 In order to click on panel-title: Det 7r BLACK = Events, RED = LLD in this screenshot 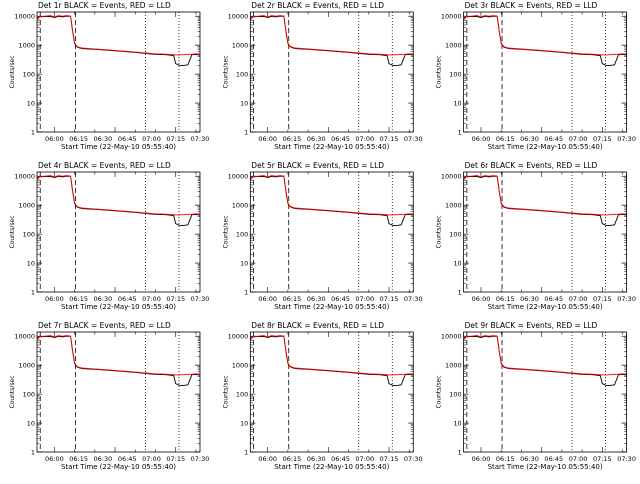, I will do `click(104, 325)`.